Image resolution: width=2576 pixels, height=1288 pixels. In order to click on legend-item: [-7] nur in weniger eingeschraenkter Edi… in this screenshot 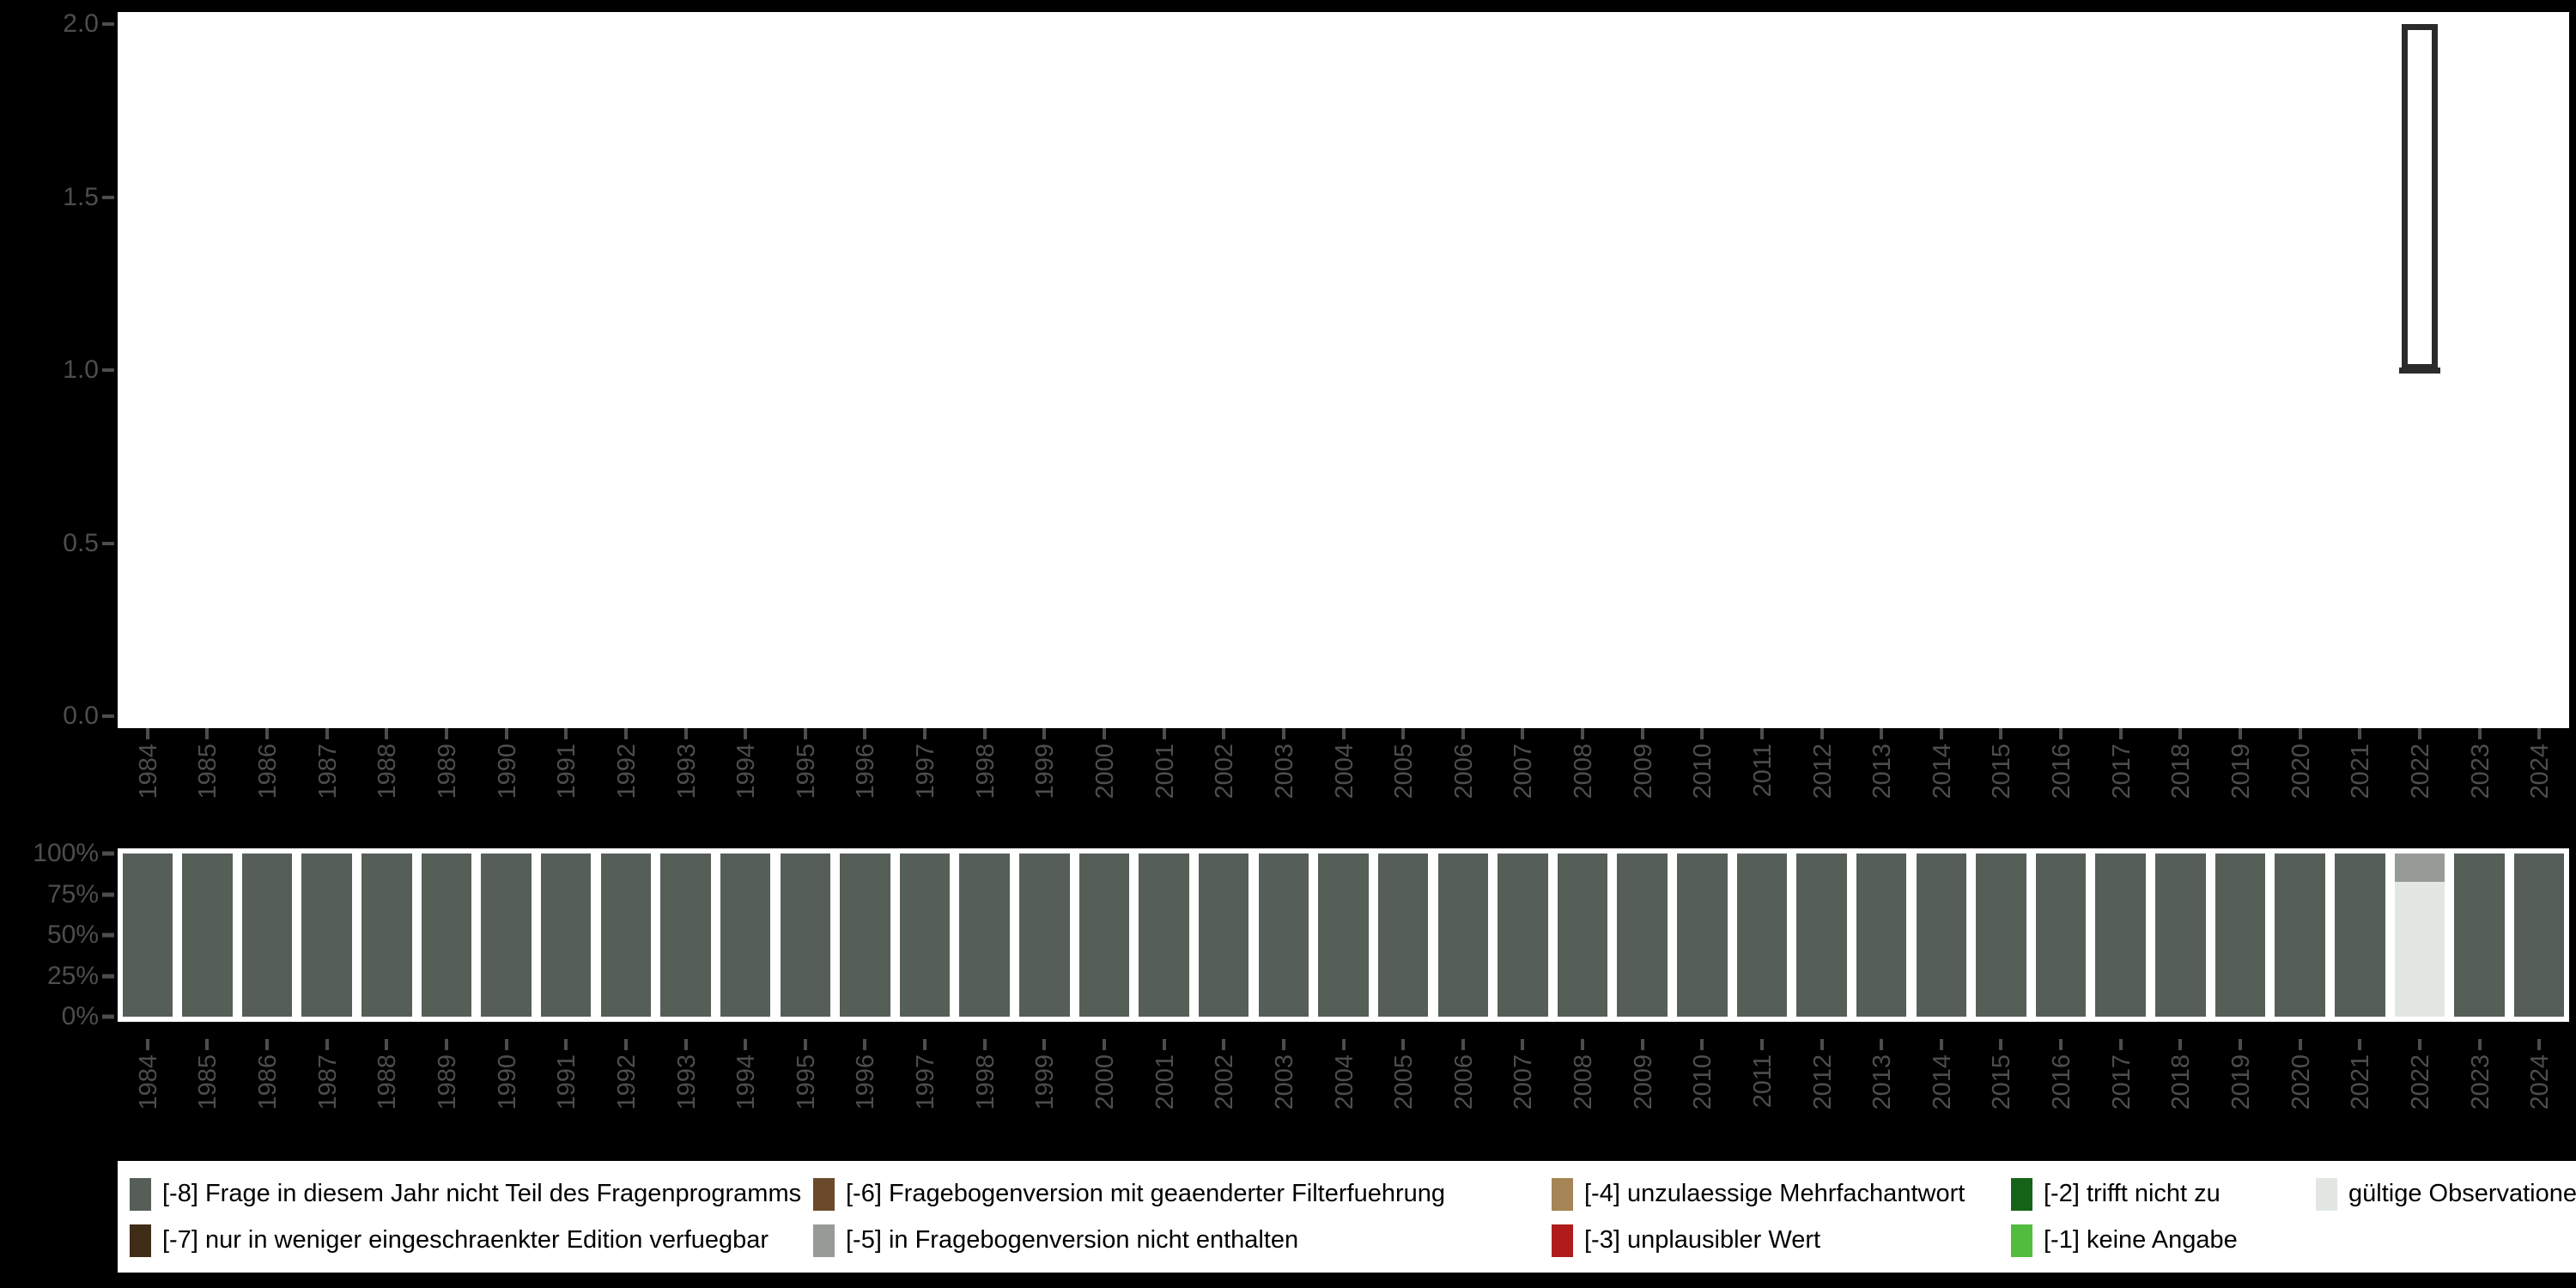, I will do `click(450, 1240)`.